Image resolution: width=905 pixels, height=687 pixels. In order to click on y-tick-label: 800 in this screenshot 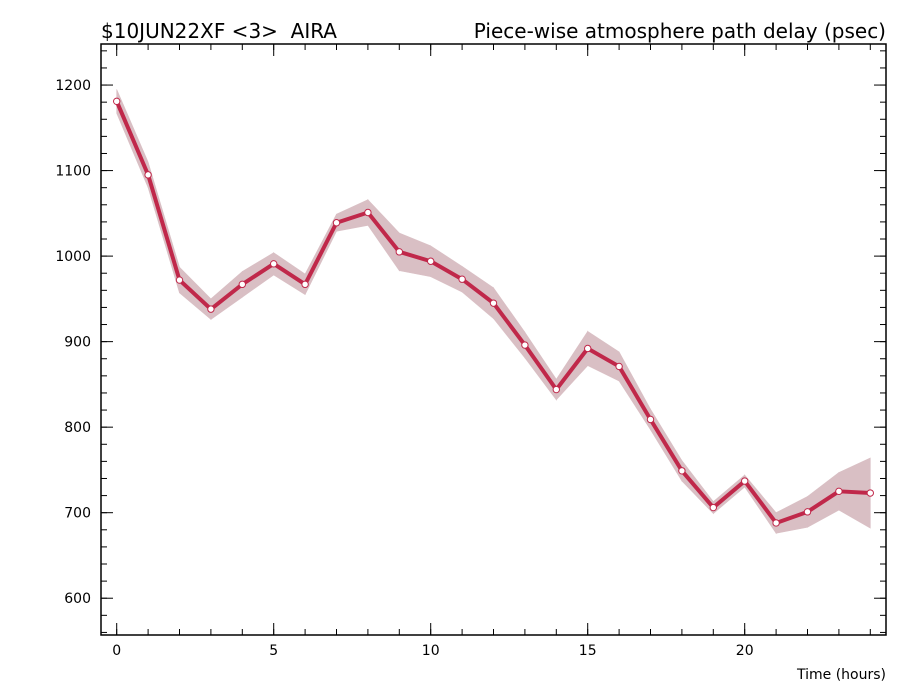, I will do `click(77, 428)`.